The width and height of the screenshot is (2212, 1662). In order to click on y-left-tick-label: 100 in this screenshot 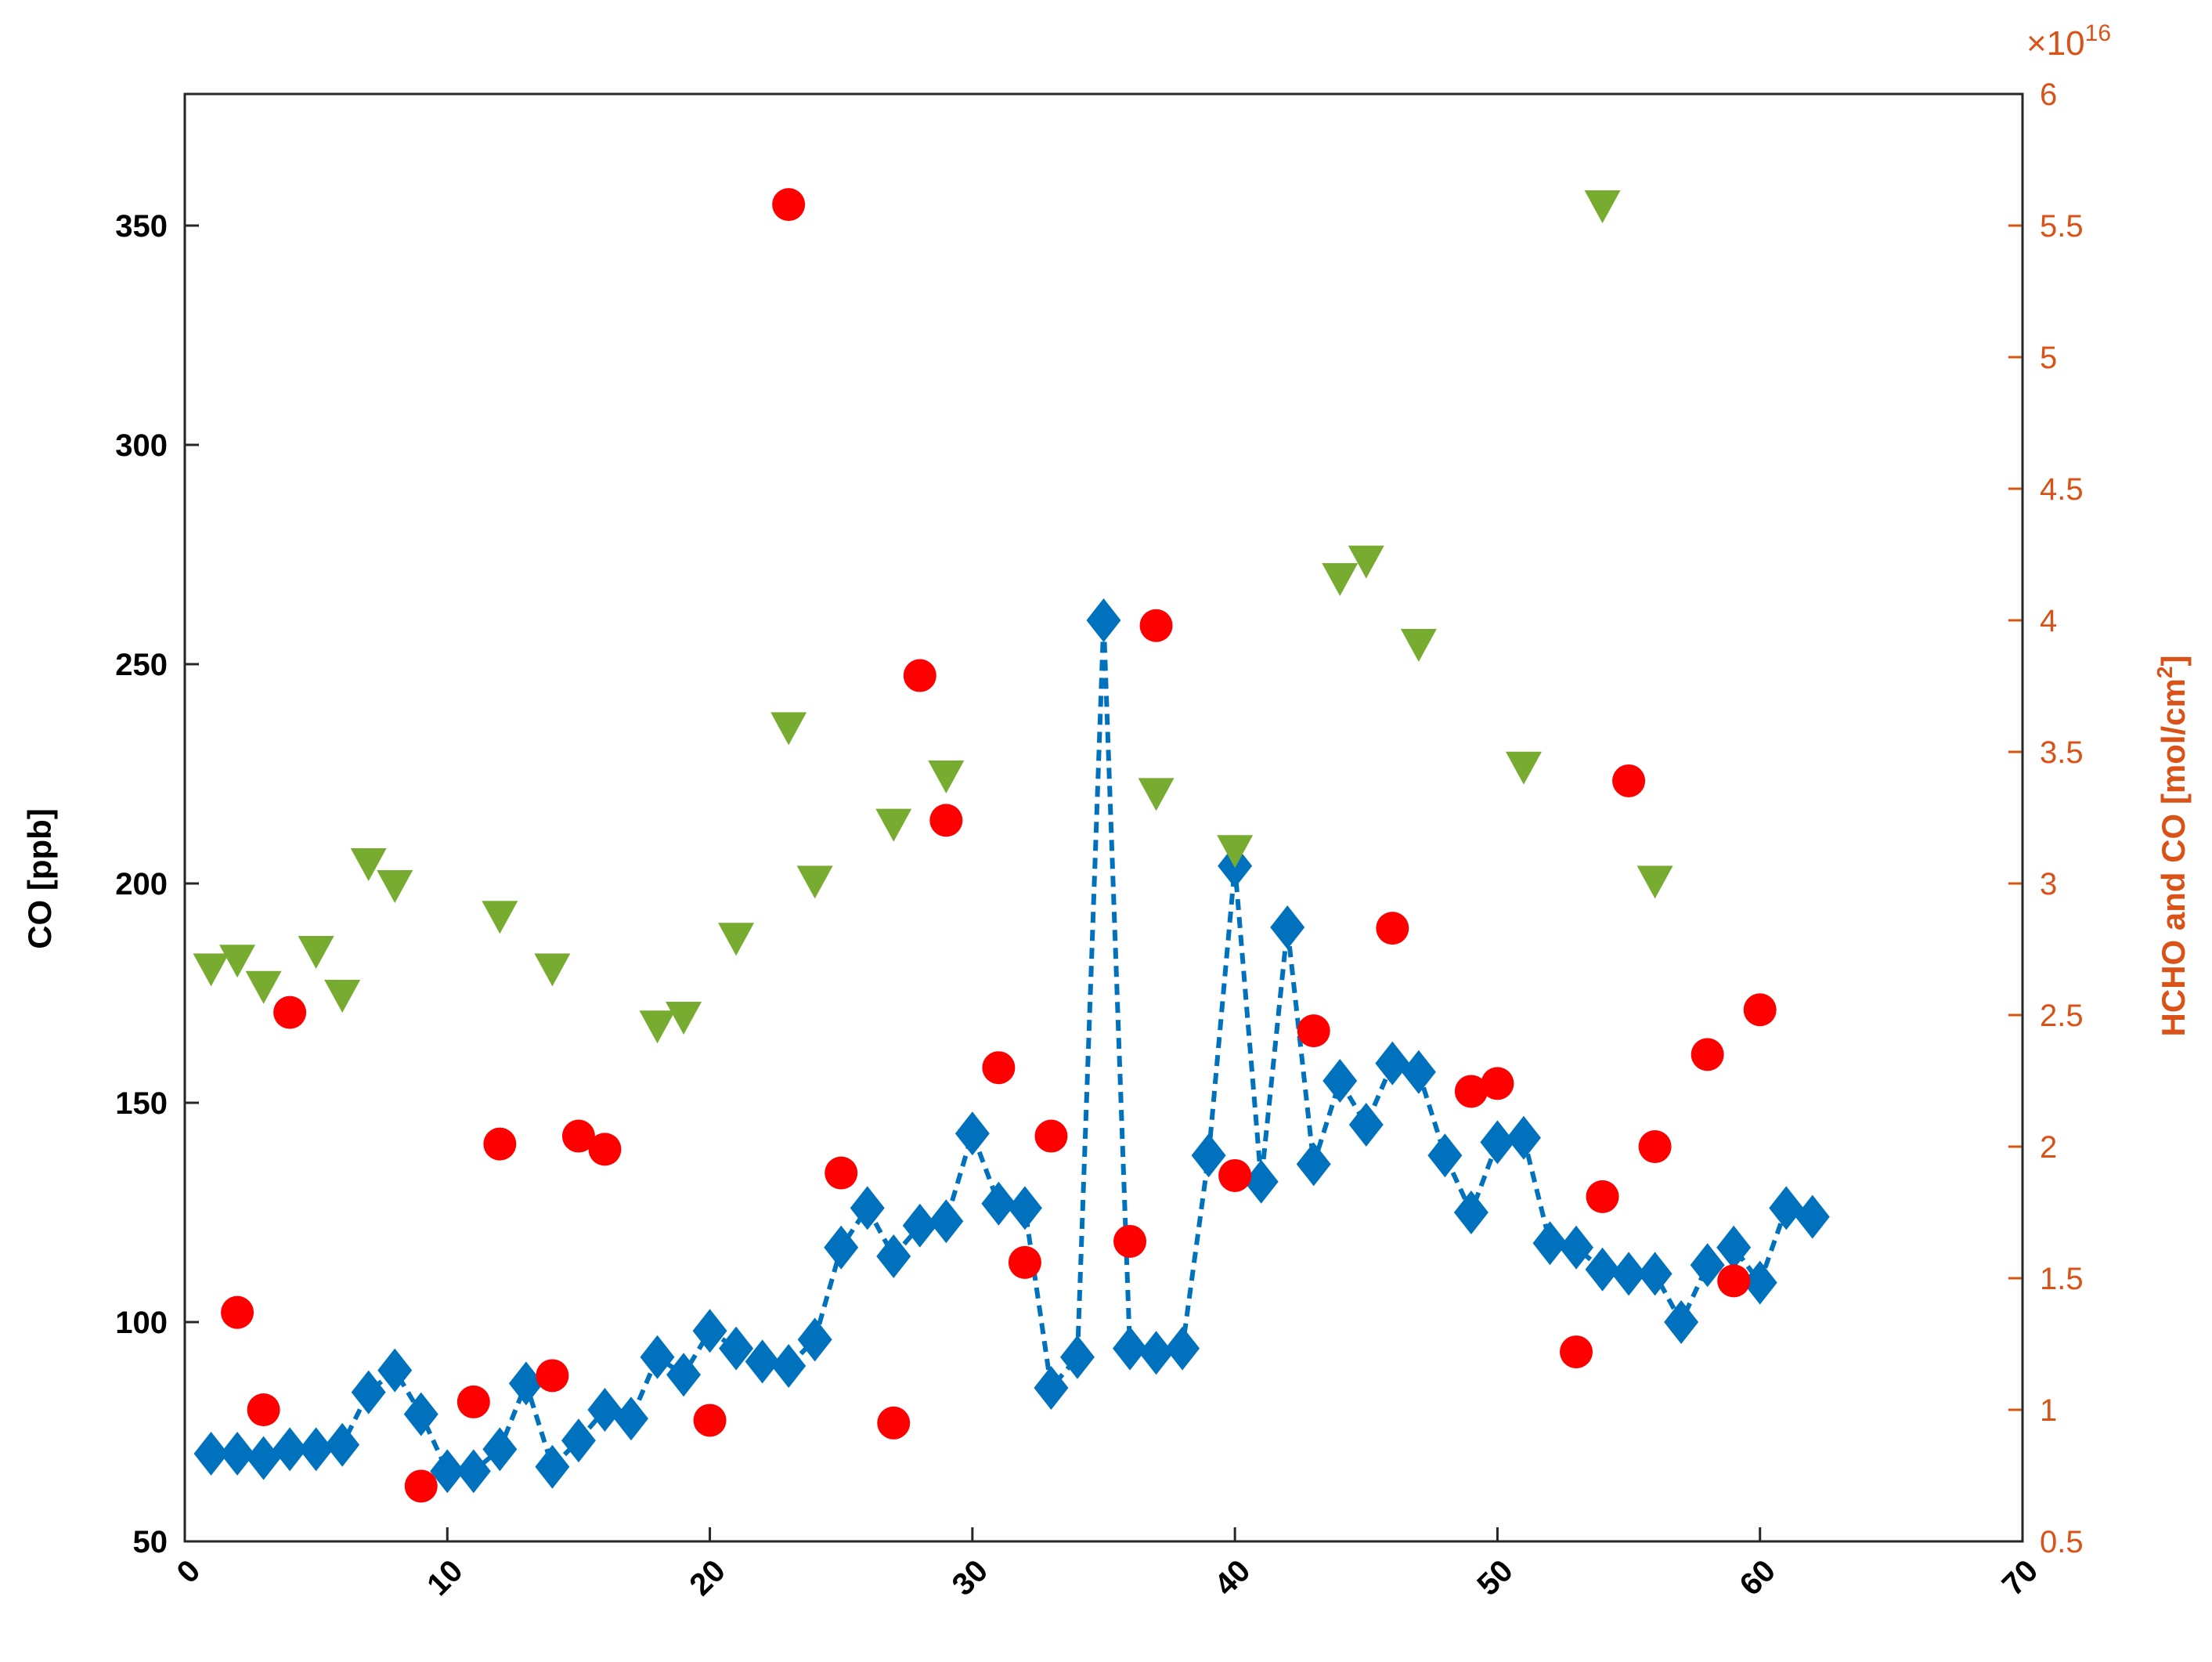, I will do `click(141, 1323)`.